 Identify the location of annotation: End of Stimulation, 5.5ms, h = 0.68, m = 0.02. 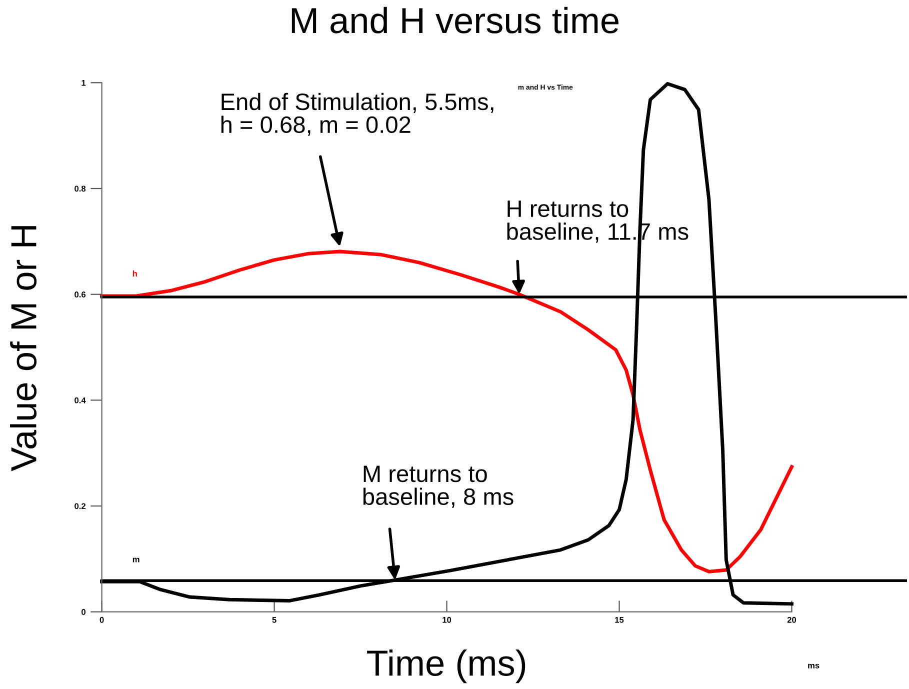
(357, 114).